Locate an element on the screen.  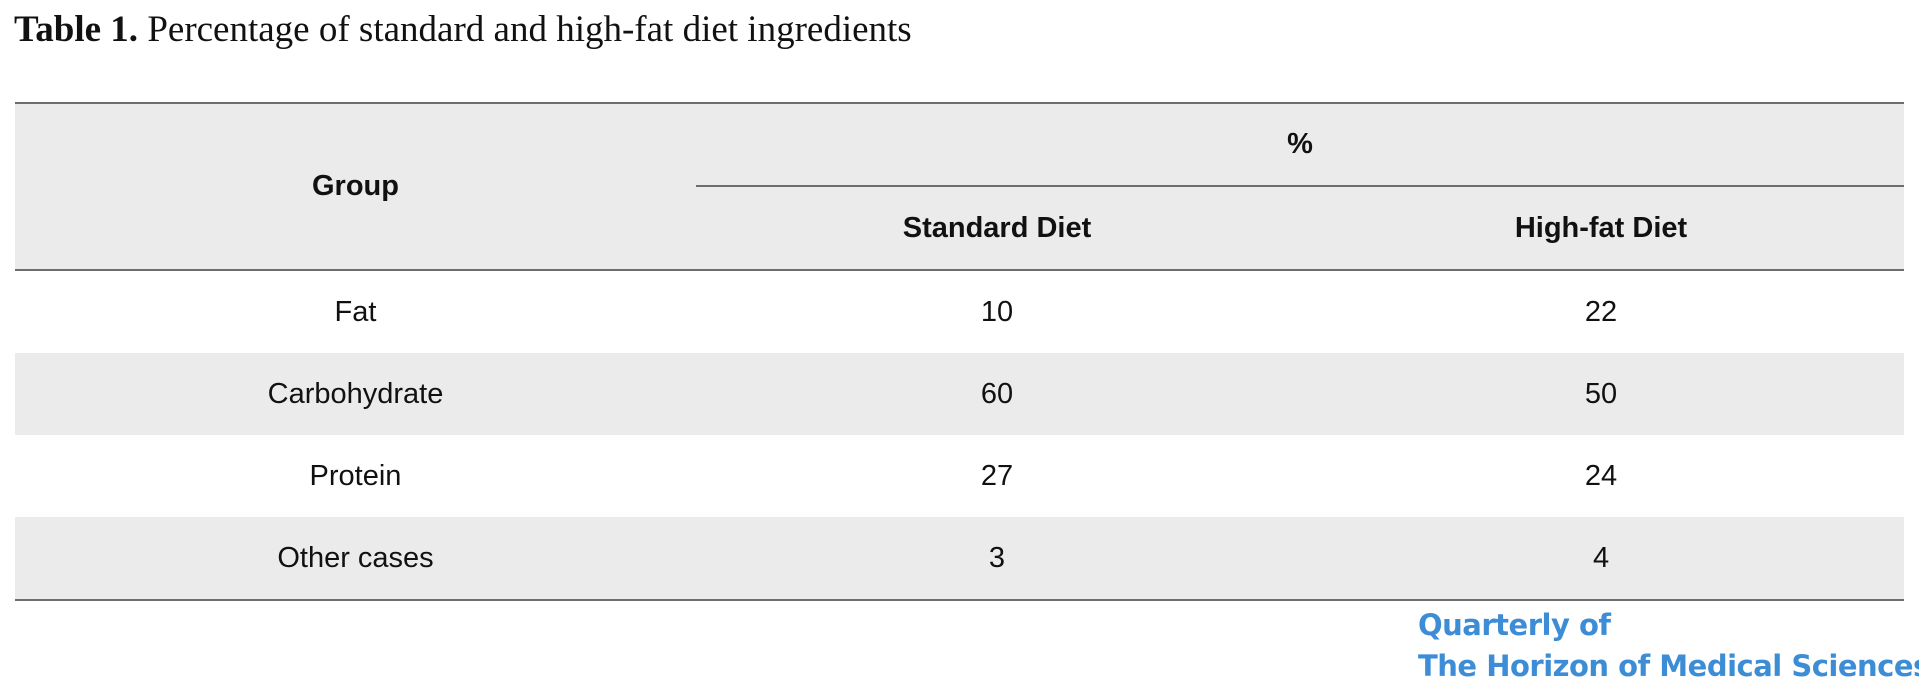
standard-diet-cell: 10 is located at coordinates (997, 311).